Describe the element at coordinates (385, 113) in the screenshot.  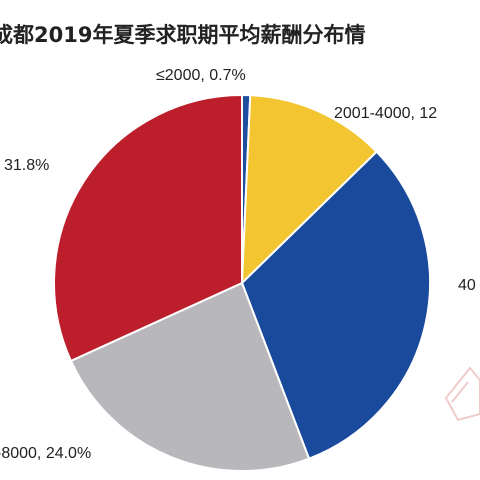
I see `slice-label-2001-4000: 2001-4000, 12` at that location.